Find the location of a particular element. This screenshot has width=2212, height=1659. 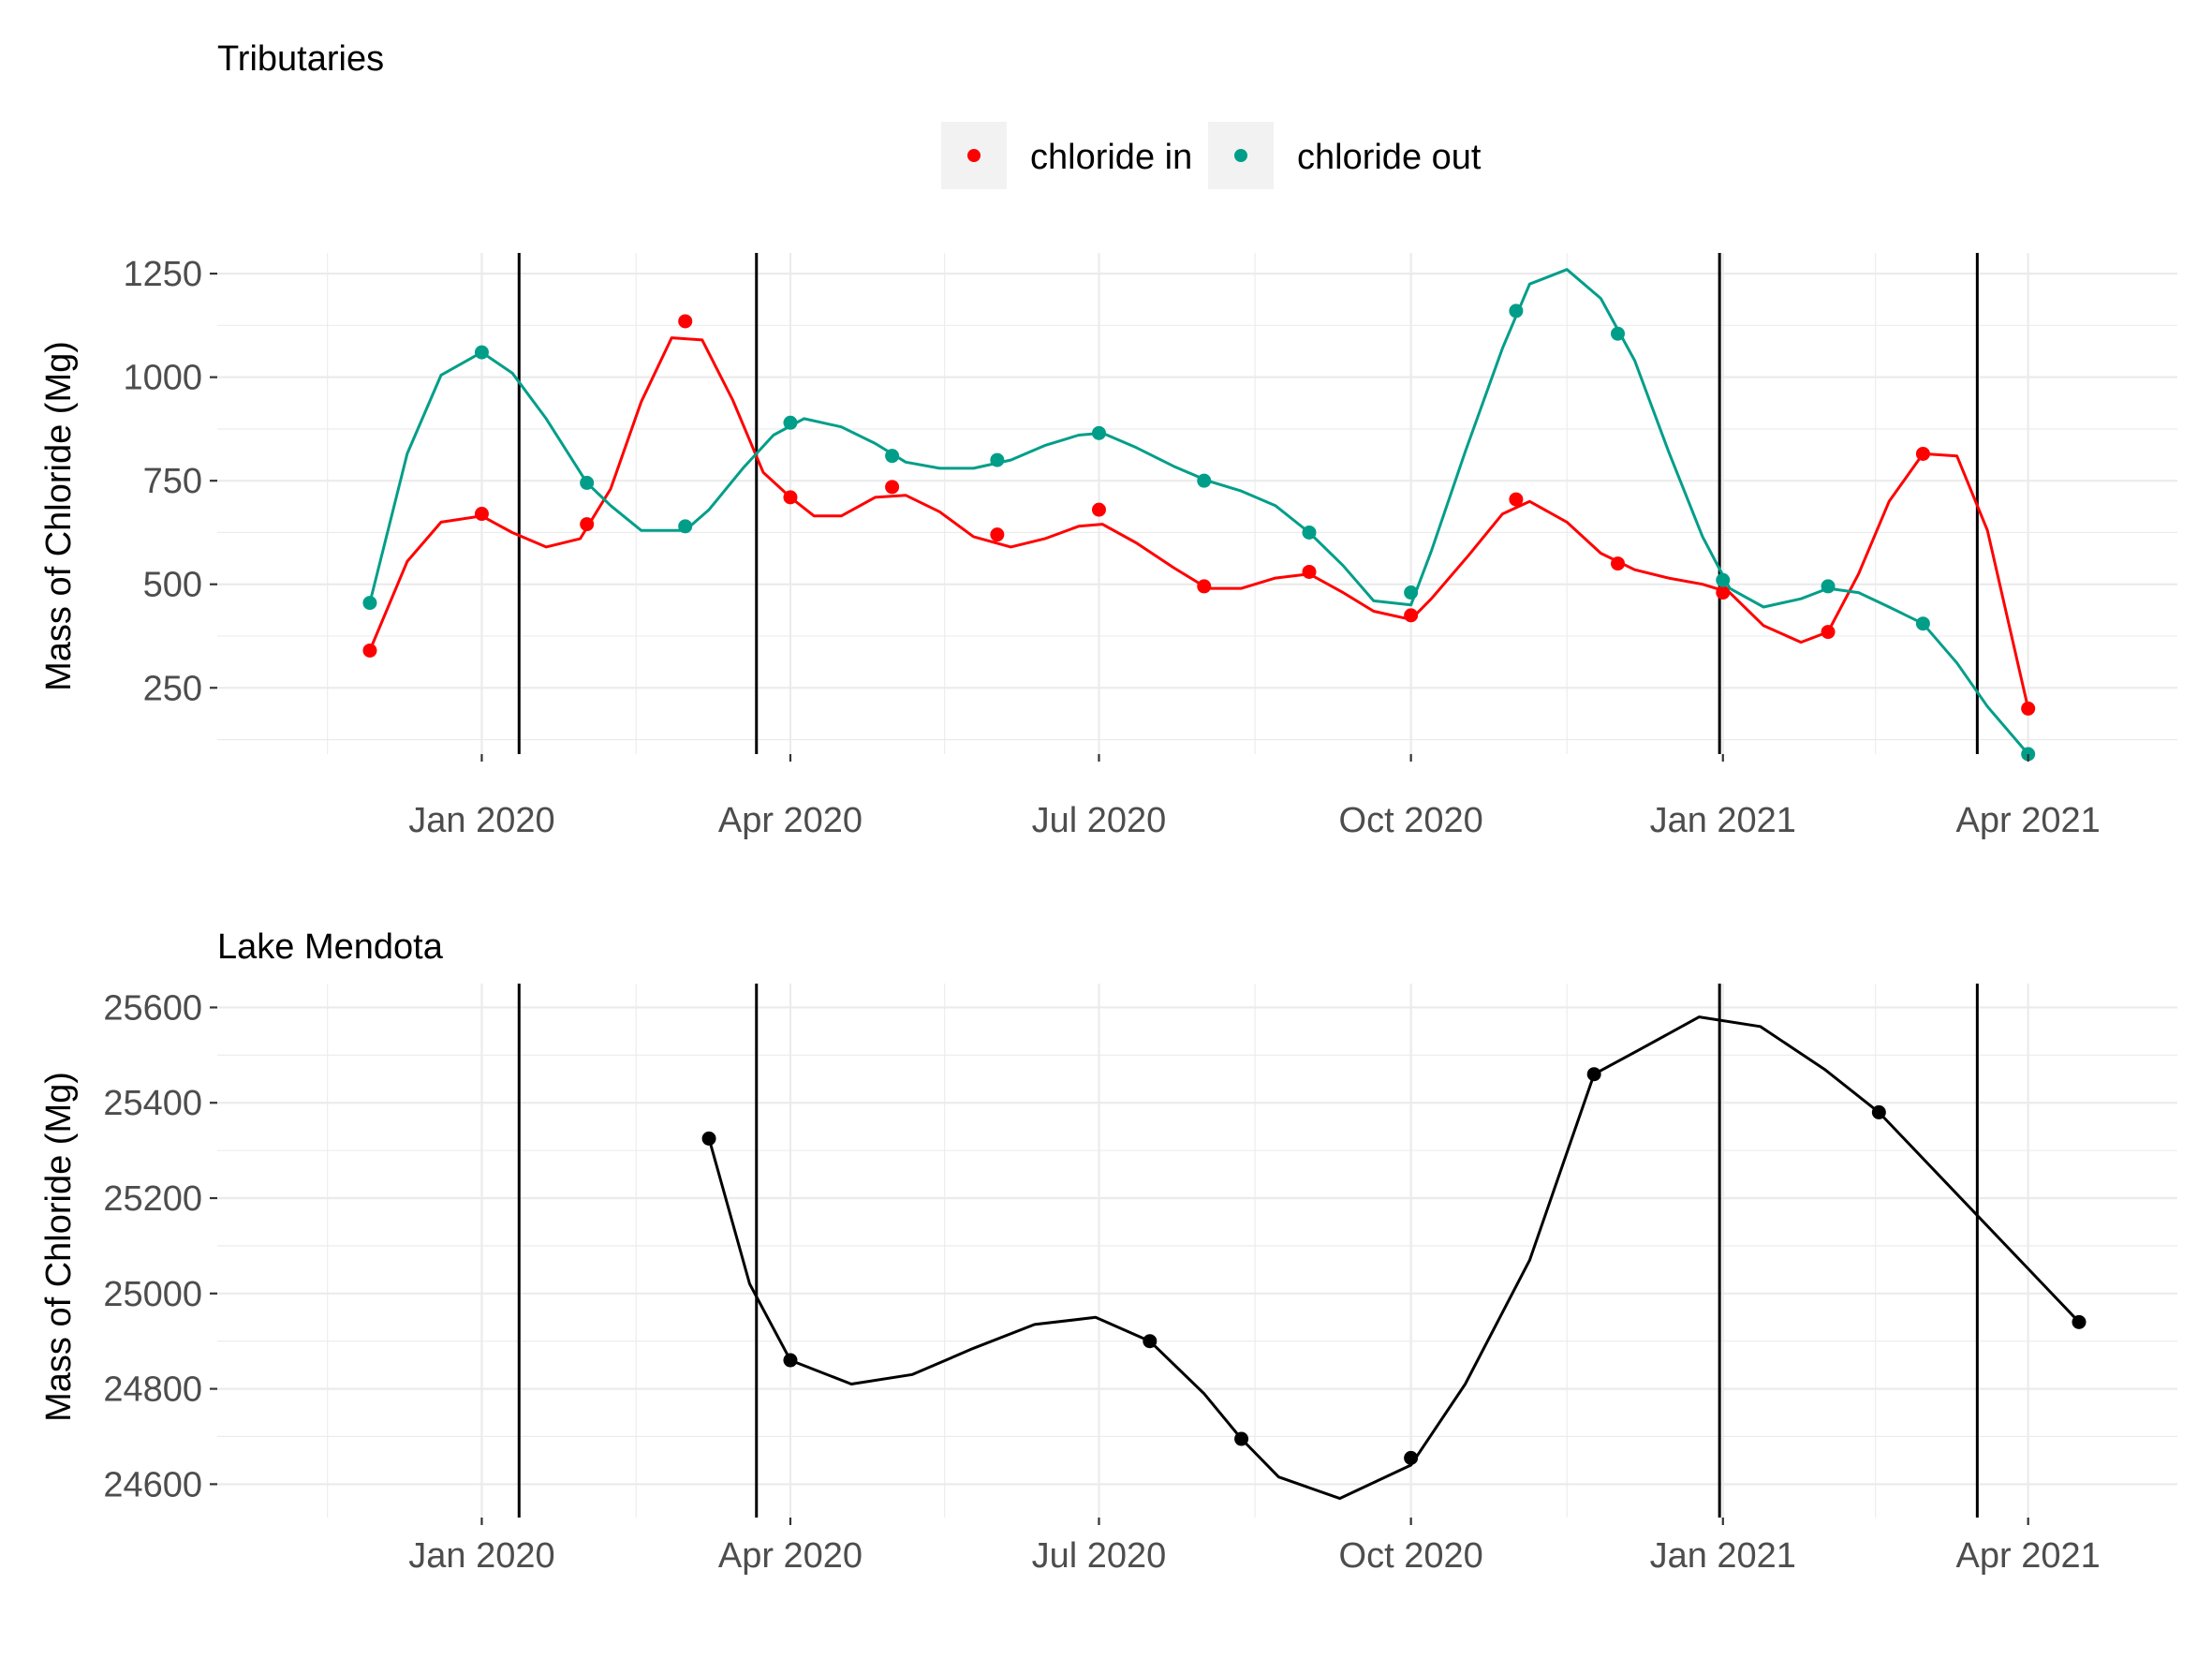

legend-swatch-chloride-out is located at coordinates (1241, 156).